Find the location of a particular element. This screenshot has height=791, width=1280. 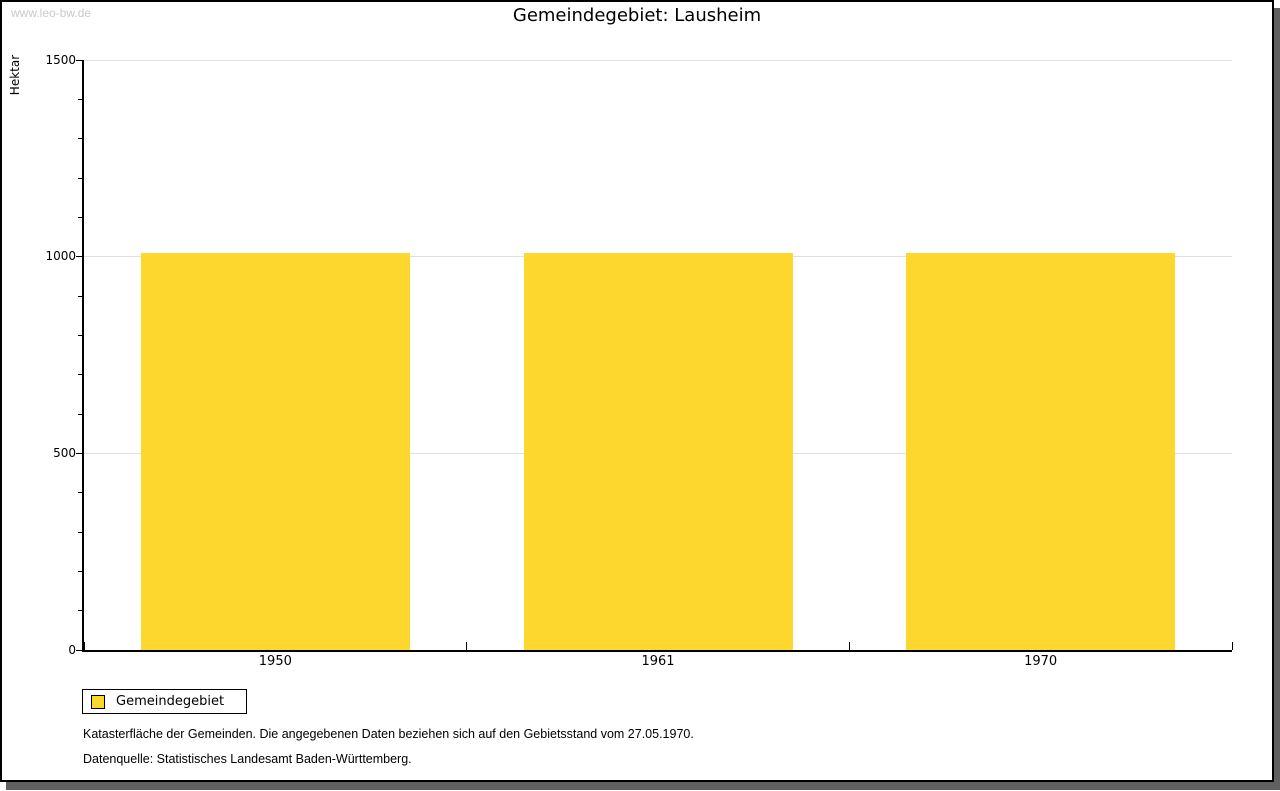

legend: Gemeindegebiet is located at coordinates (165, 701).